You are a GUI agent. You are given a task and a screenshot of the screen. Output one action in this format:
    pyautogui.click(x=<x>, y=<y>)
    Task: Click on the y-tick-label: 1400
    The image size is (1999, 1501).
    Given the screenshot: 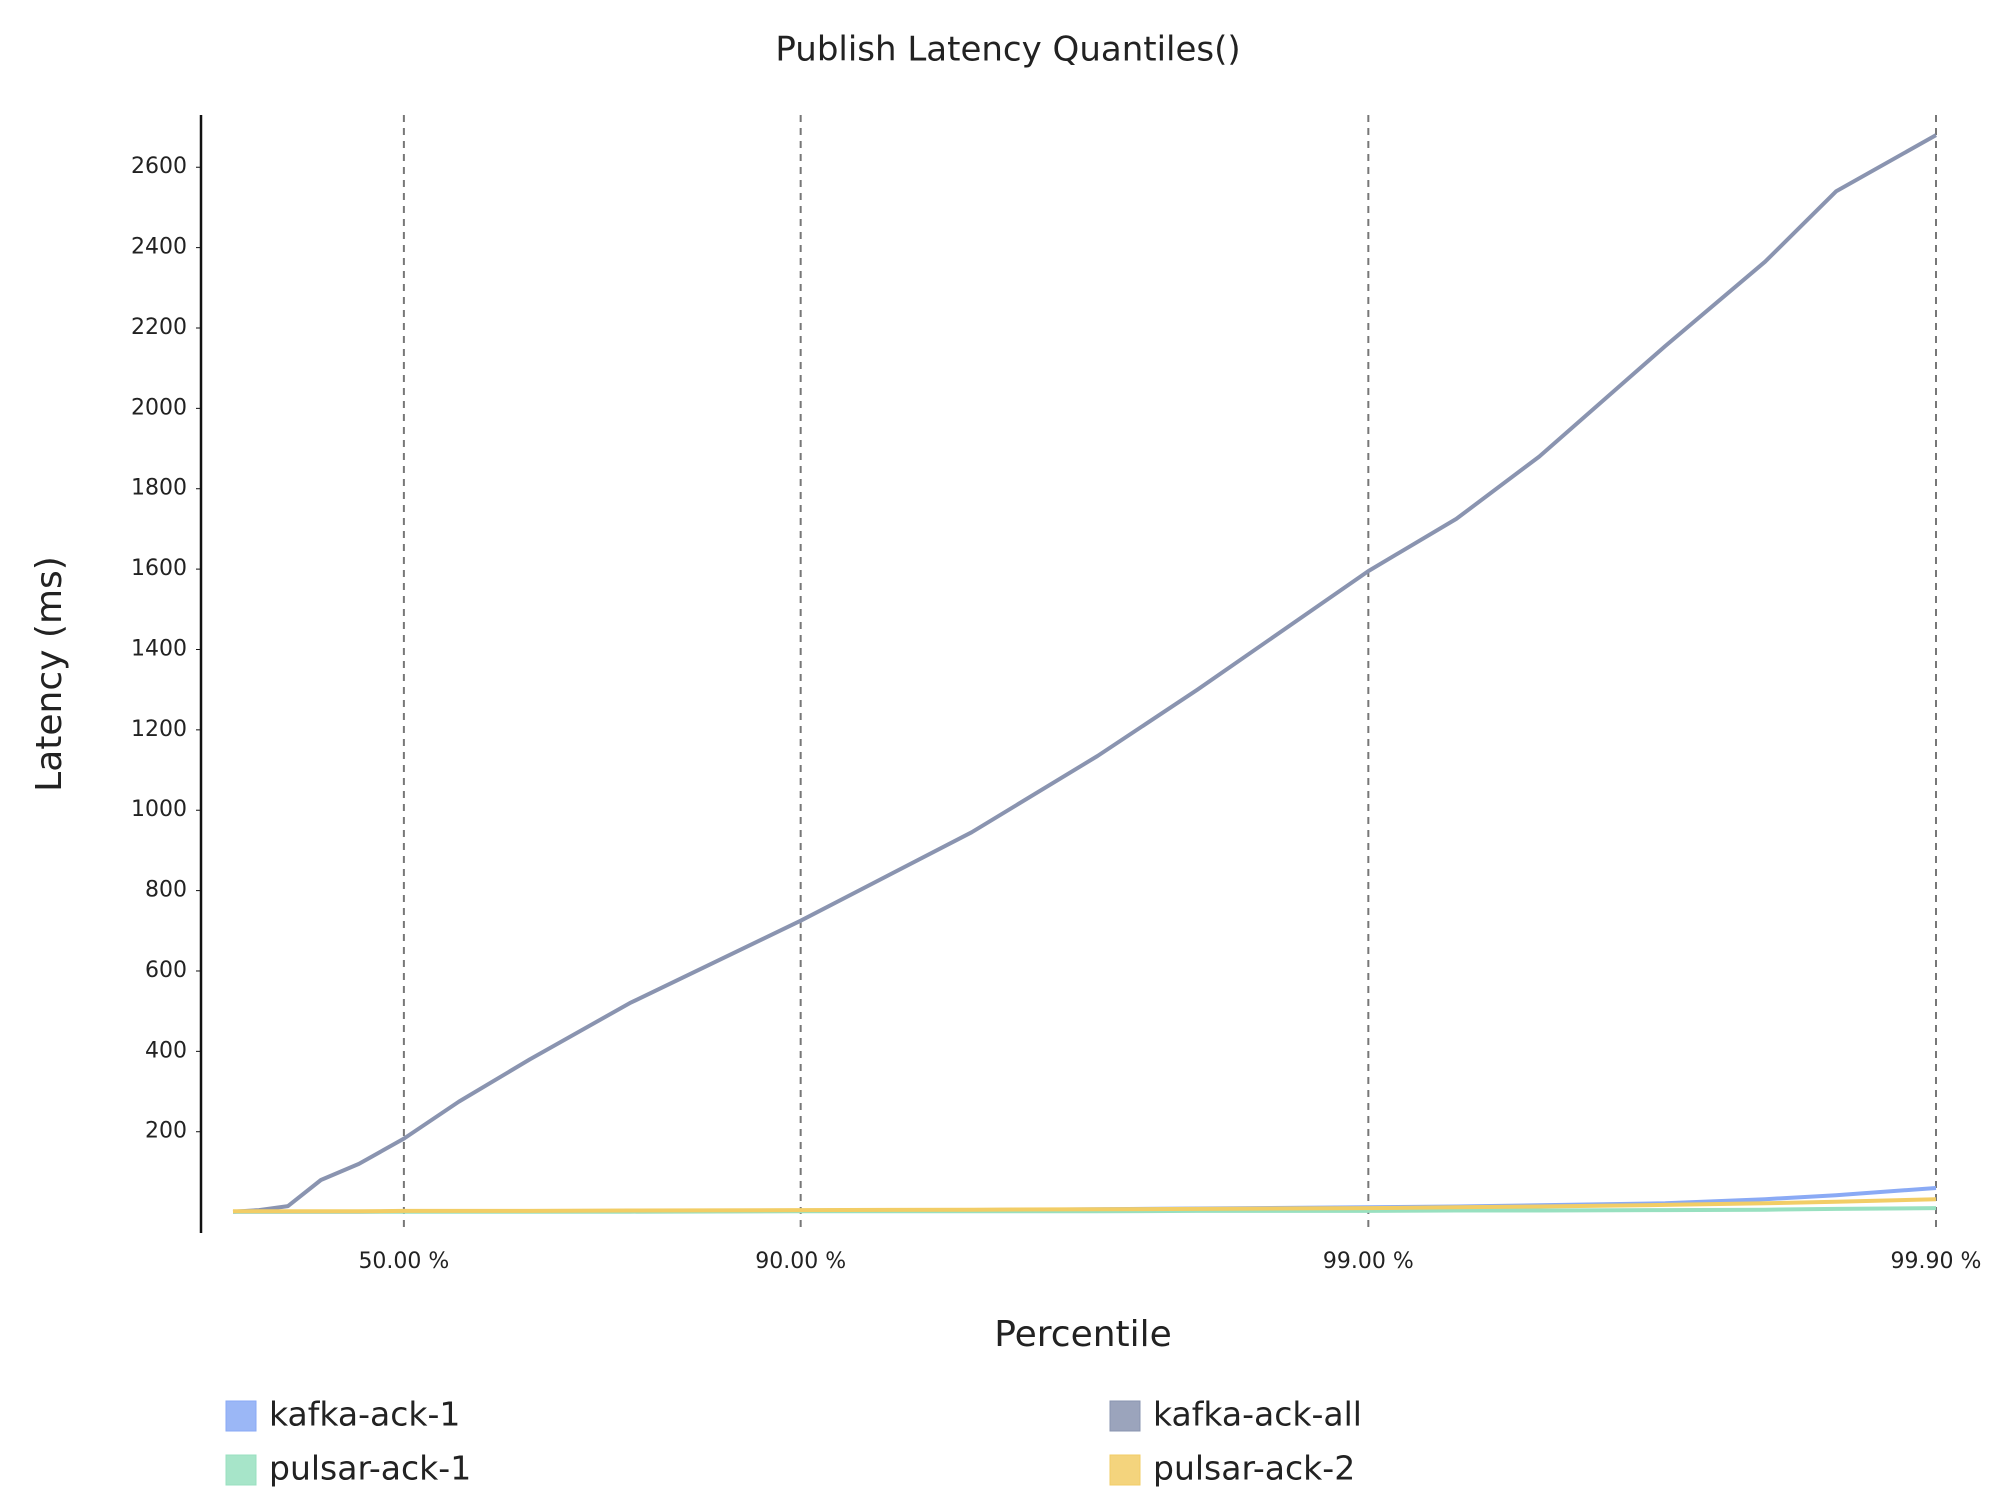 What is the action you would take?
    pyautogui.click(x=159, y=648)
    